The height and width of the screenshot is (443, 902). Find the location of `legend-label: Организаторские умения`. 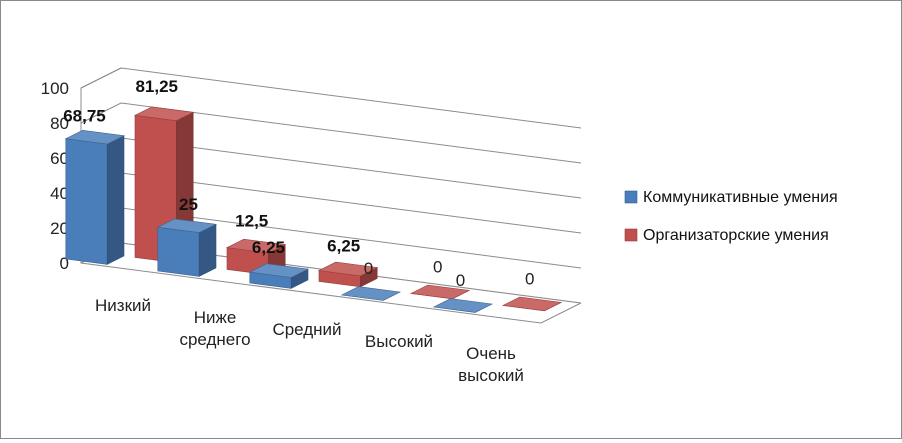

legend-label: Организаторские умения is located at coordinates (736, 235).